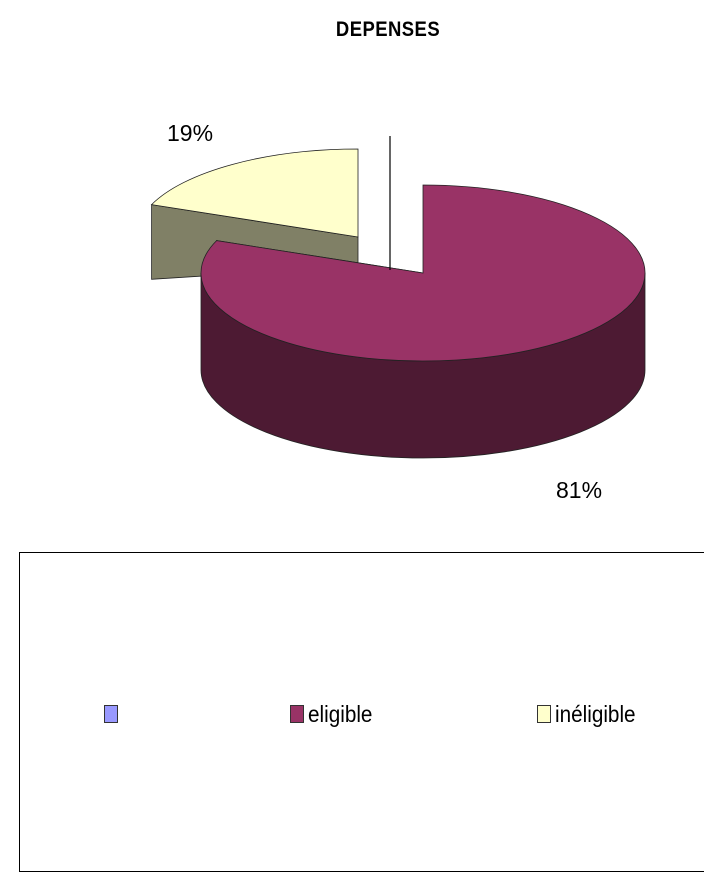 Image resolution: width=704 pixels, height=872 pixels. Describe the element at coordinates (388, 29) in the screenshot. I see `chart-title: DEPENSES` at that location.